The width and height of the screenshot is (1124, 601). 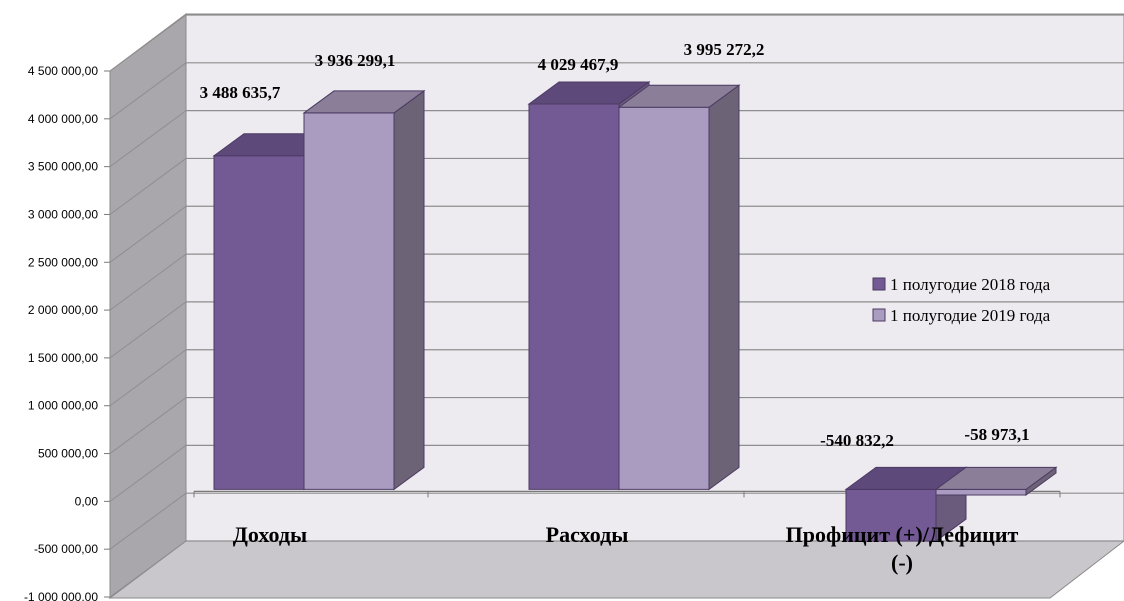 What do you see at coordinates (63, 310) in the screenshot?
I see `y-tick-label: 2 000 000,00` at bounding box center [63, 310].